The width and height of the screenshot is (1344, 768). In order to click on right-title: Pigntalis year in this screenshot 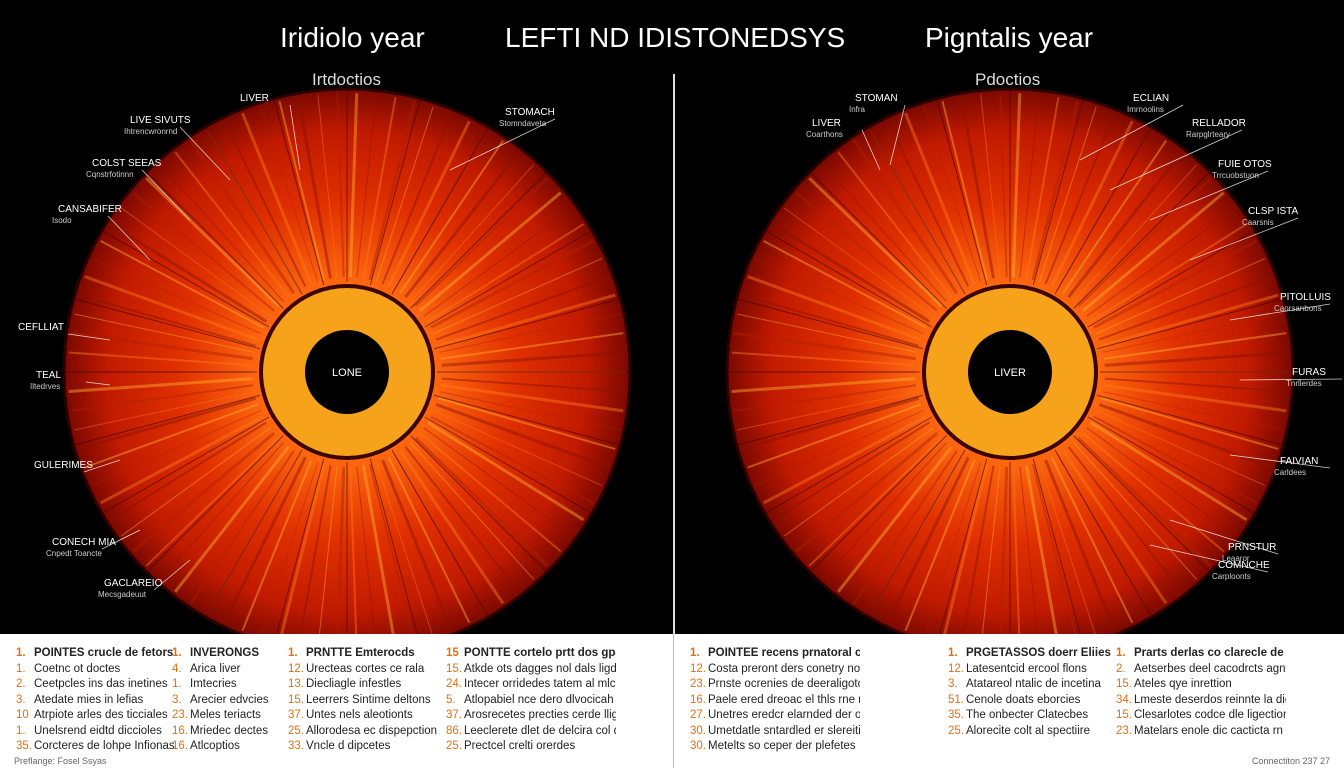, I will do `click(1009, 37)`.